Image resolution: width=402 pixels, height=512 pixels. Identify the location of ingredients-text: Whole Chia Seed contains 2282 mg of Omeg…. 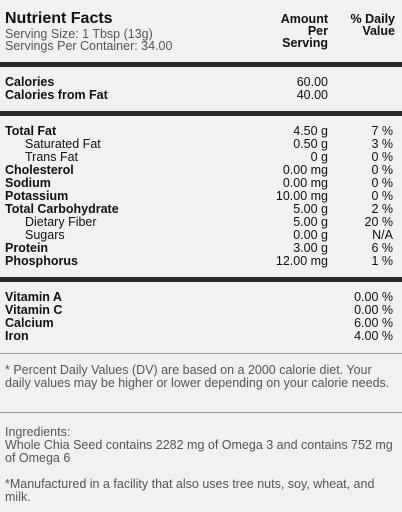
(199, 451).